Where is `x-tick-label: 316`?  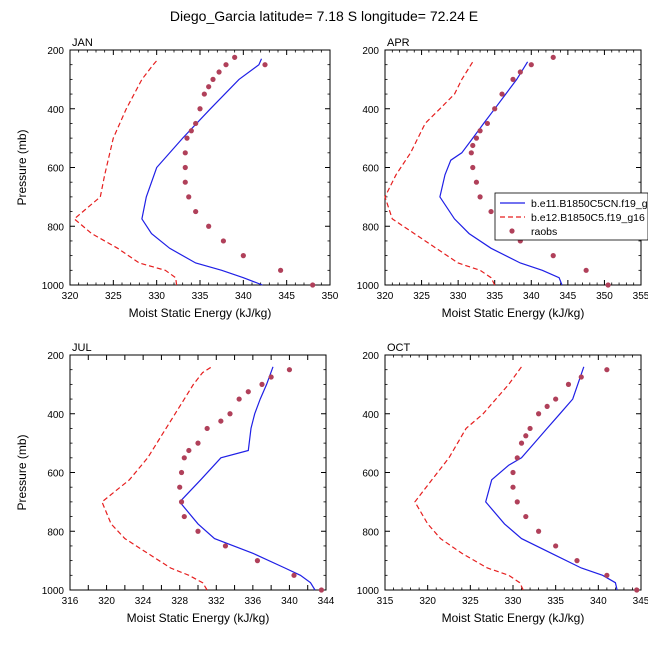 x-tick-label: 316 is located at coordinates (70, 601).